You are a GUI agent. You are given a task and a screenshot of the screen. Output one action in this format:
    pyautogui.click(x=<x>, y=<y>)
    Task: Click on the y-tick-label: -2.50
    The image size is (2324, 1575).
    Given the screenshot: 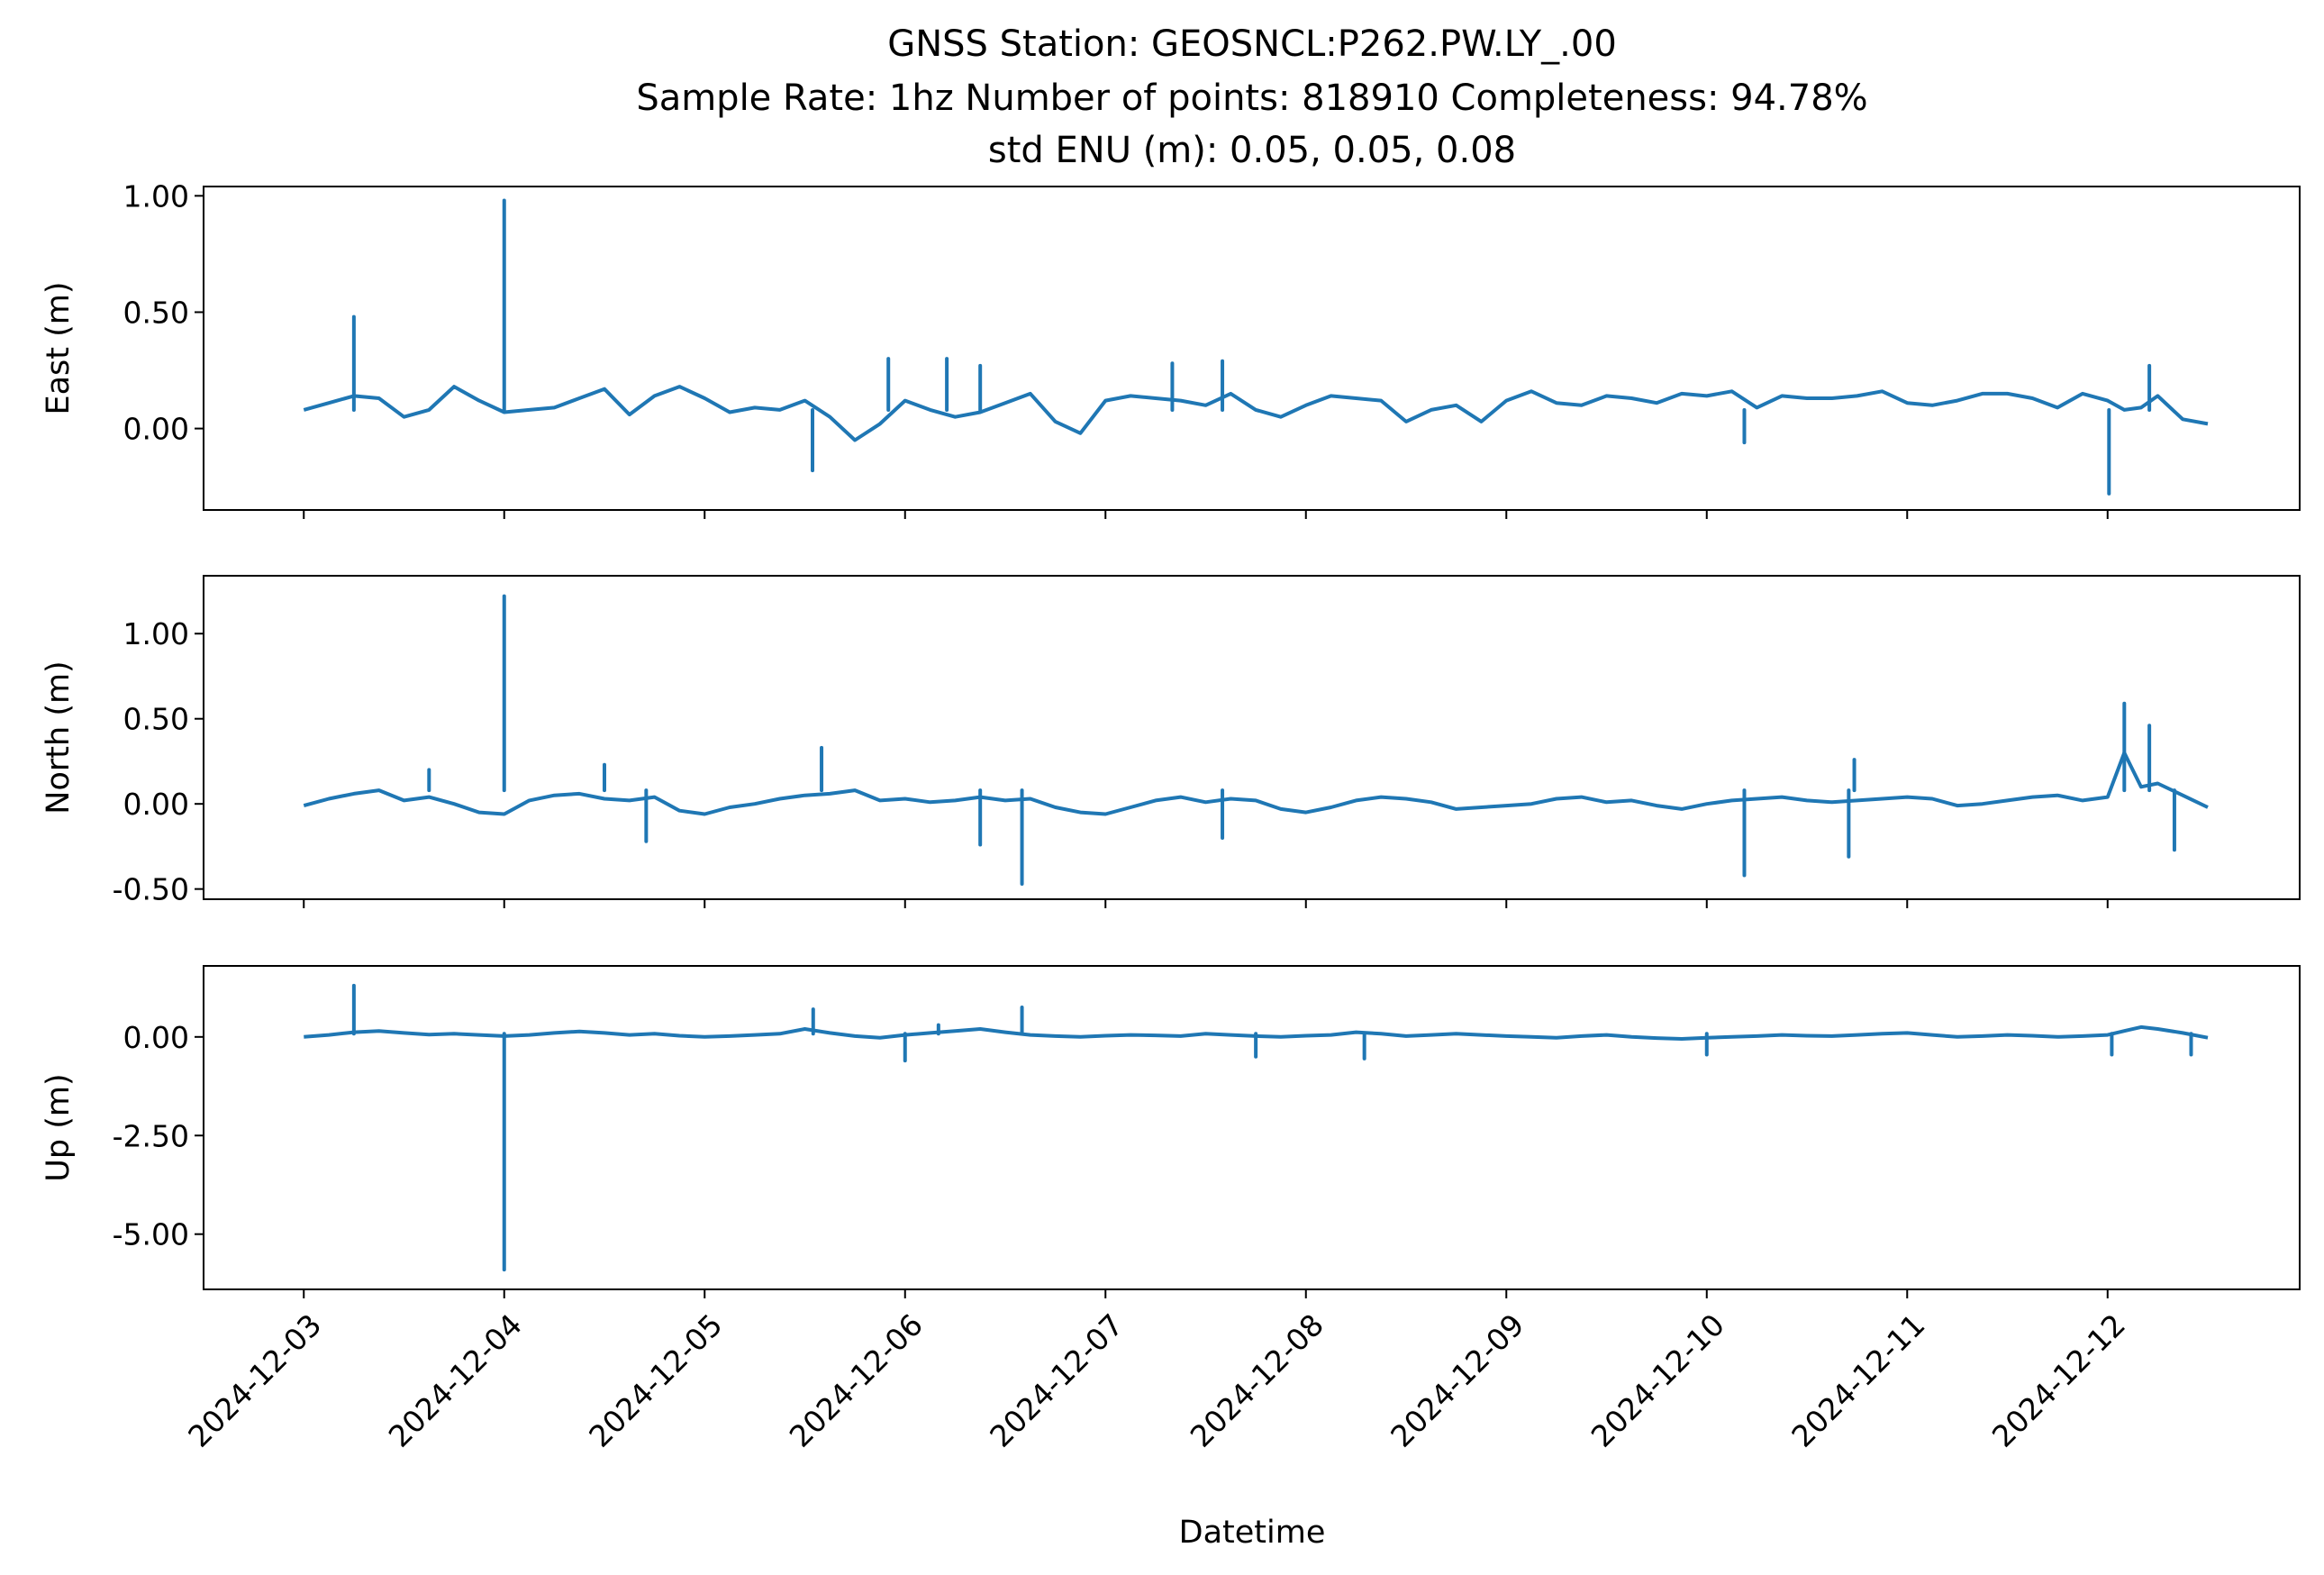 What is the action you would take?
    pyautogui.click(x=151, y=1135)
    